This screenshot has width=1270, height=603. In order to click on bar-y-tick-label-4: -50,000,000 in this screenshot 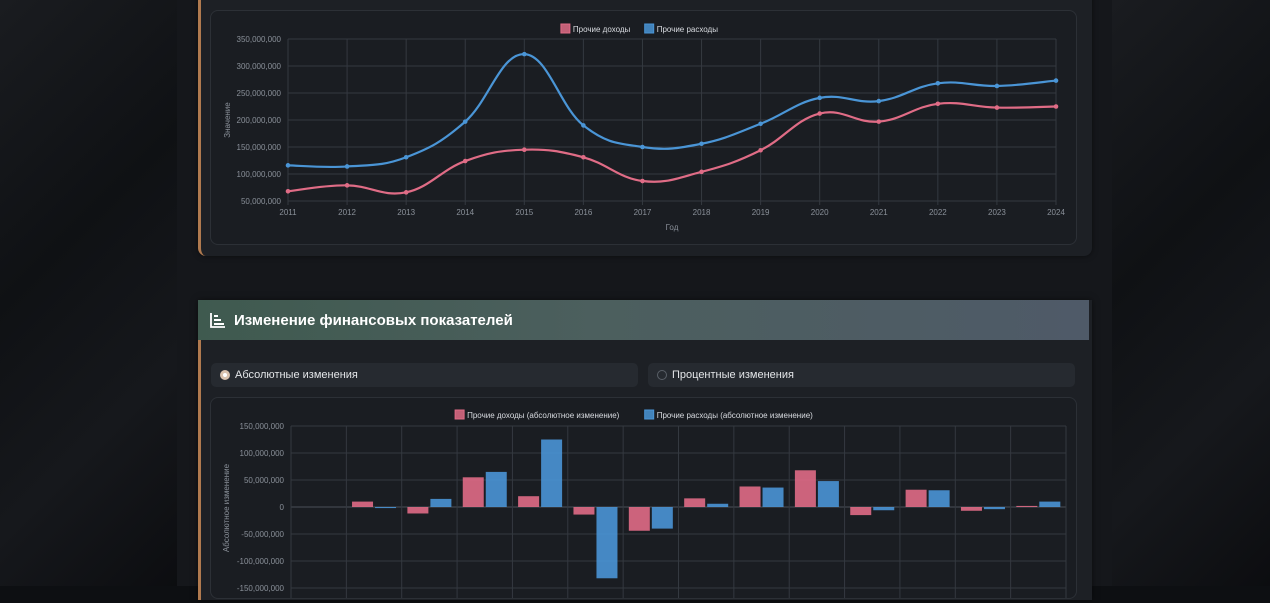, I will do `click(262, 534)`.